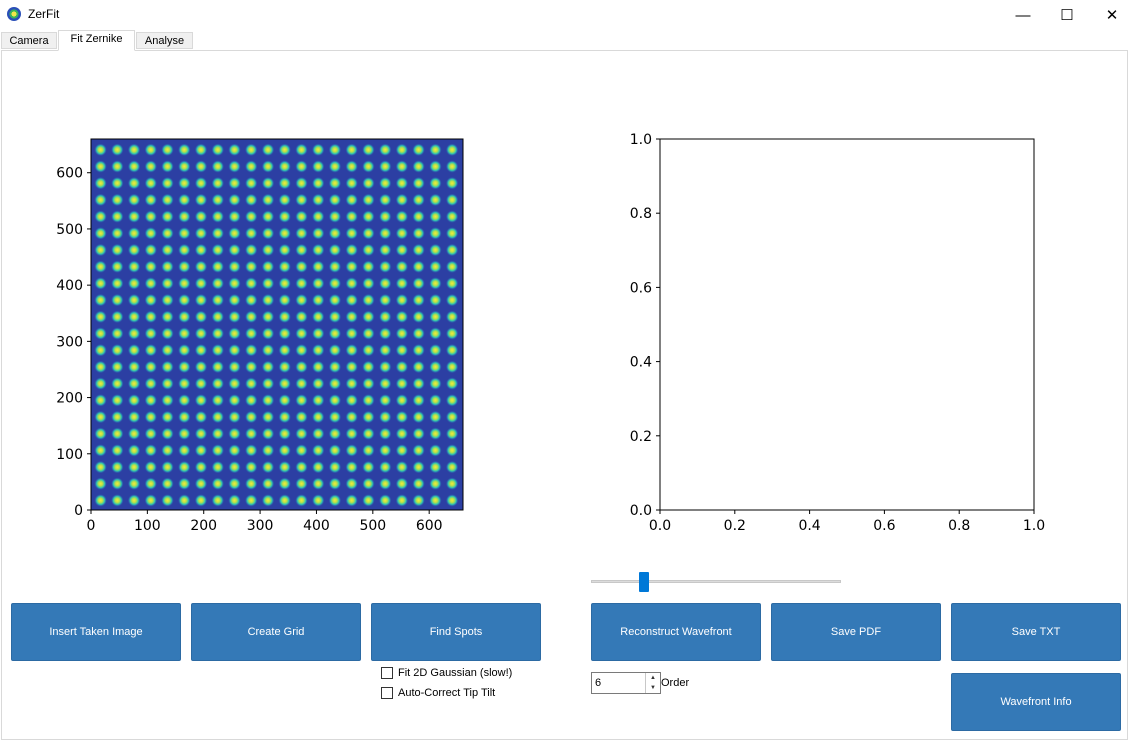 This screenshot has width=1131, height=743. Describe the element at coordinates (653, 678) in the screenshot. I see `spin-up-icon: ▲` at that location.